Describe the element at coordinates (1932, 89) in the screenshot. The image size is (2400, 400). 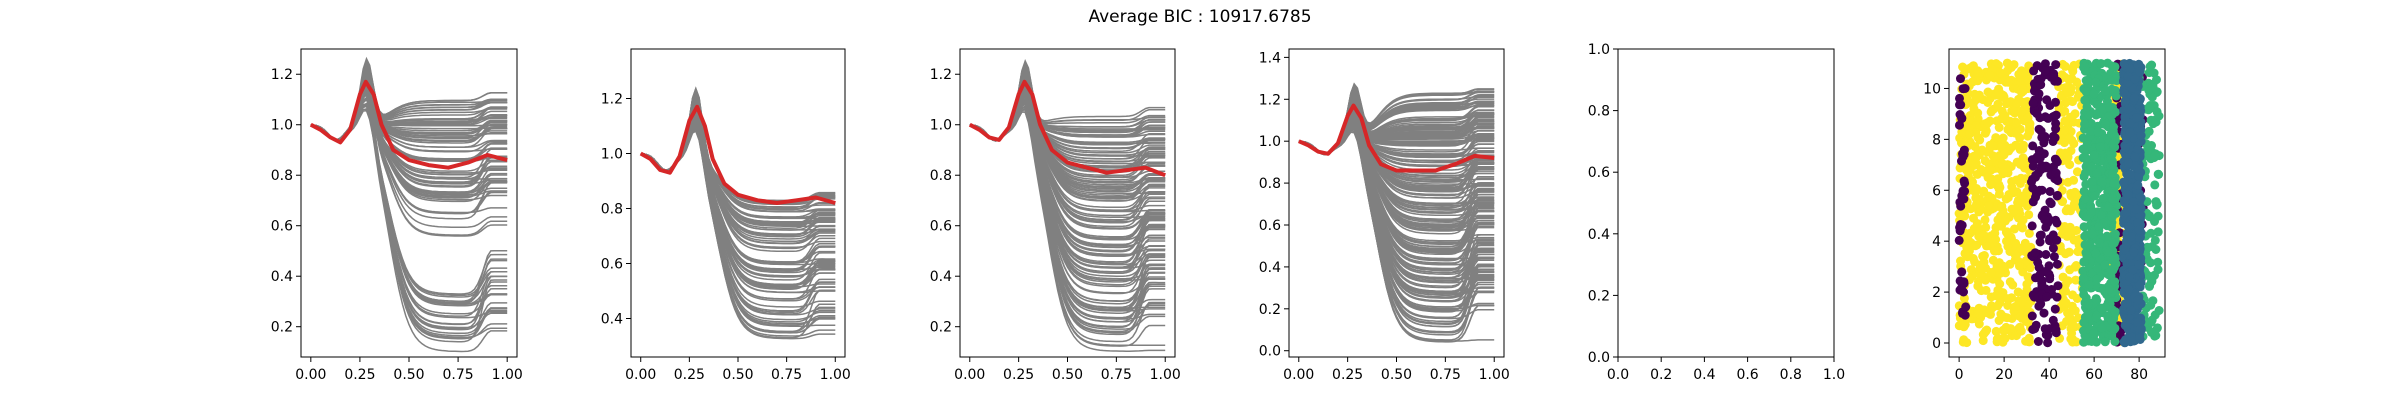
I see `y-tick-label: 10` at that location.